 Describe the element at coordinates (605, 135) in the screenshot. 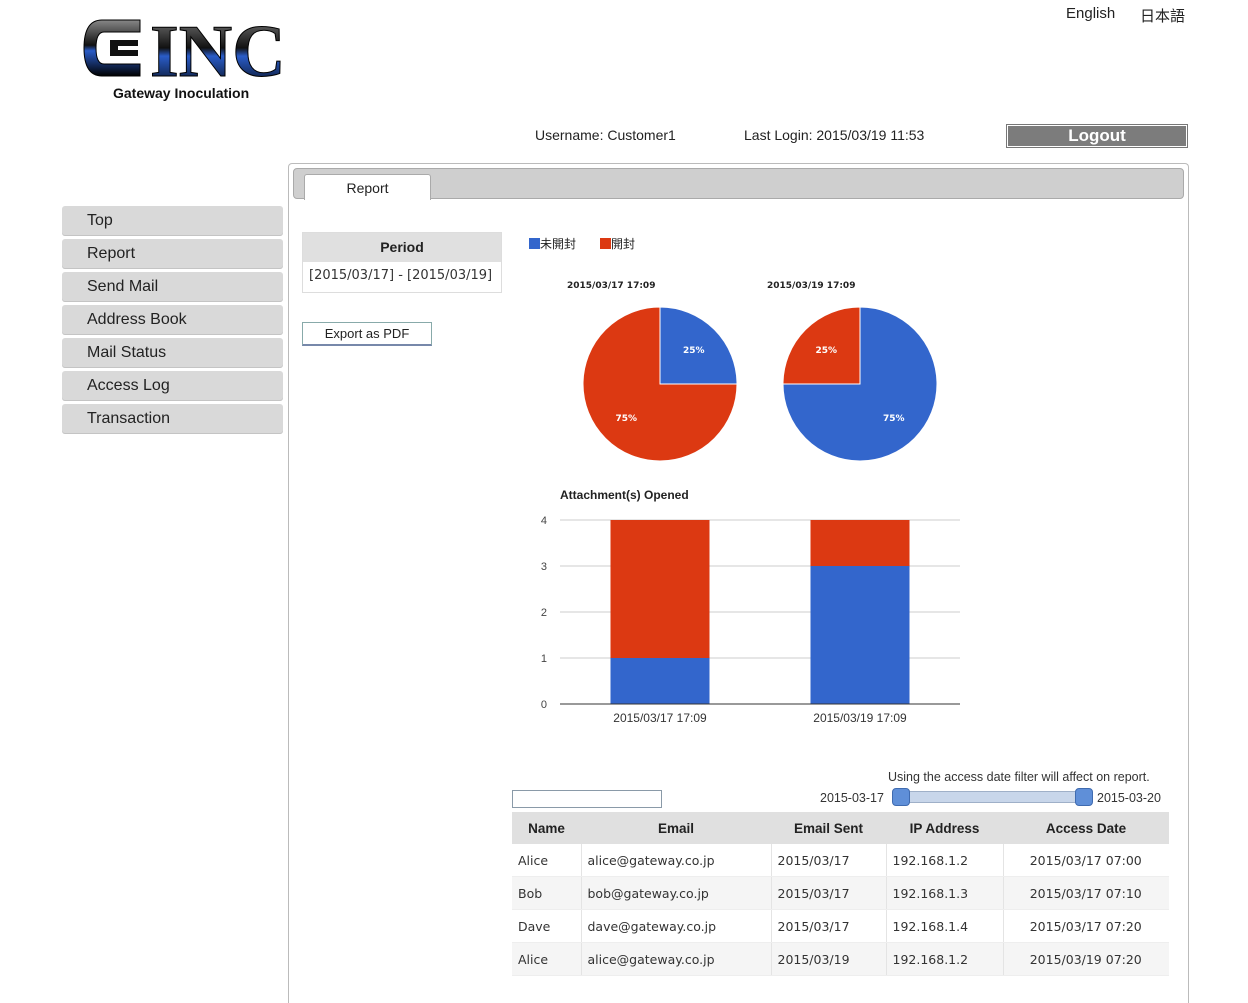

I see `username-label: Username: Customer1` at that location.